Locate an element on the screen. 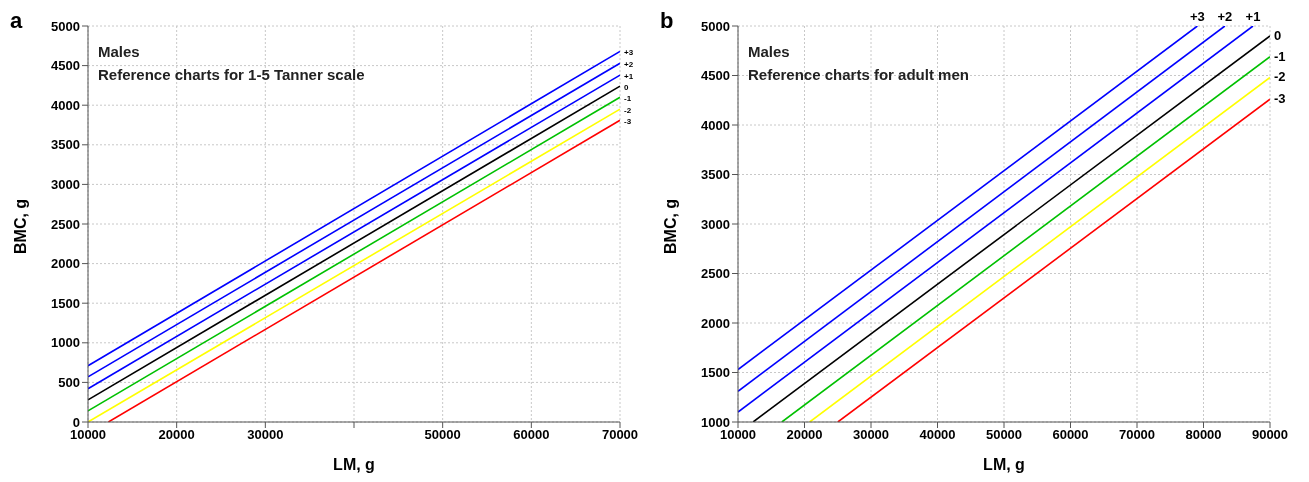 The width and height of the screenshot is (1309, 482). x-tick-label: 80000 is located at coordinates (1203, 435).